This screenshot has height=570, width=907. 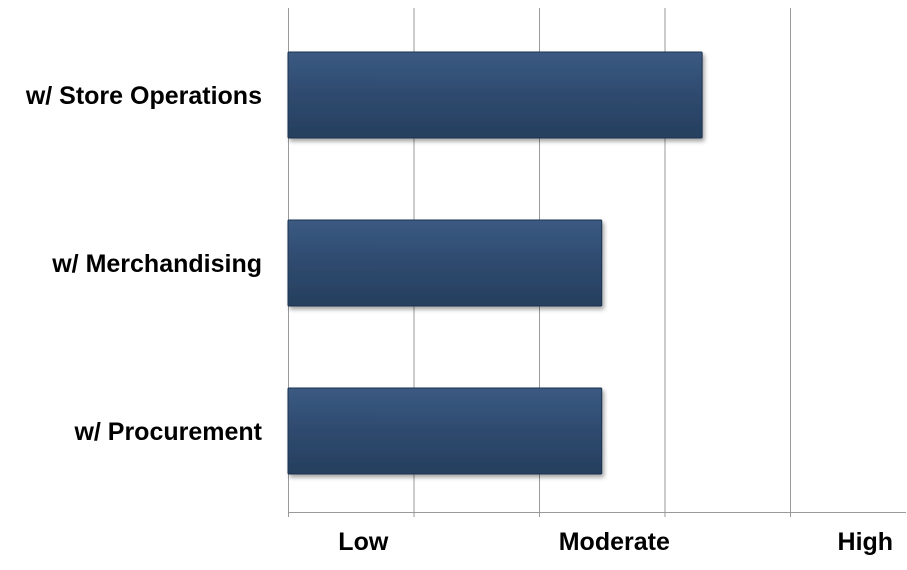 What do you see at coordinates (866, 542) in the screenshot?
I see `x-tick-label-3: High` at bounding box center [866, 542].